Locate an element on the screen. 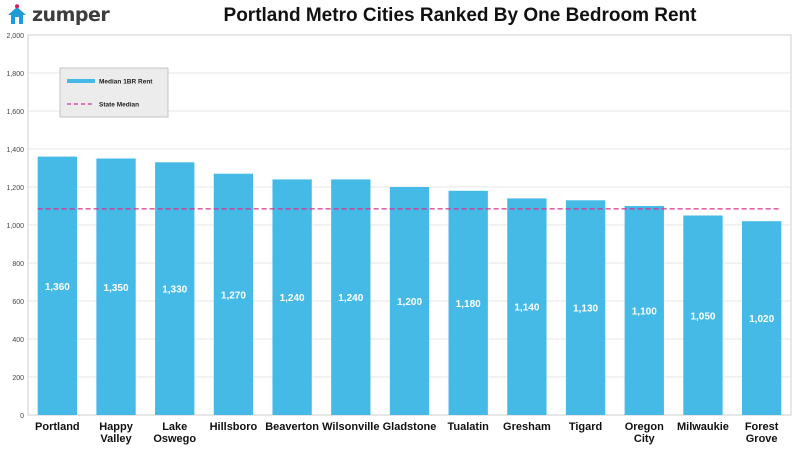 The width and height of the screenshot is (800, 450). data-label: 1,140 is located at coordinates (526, 308).